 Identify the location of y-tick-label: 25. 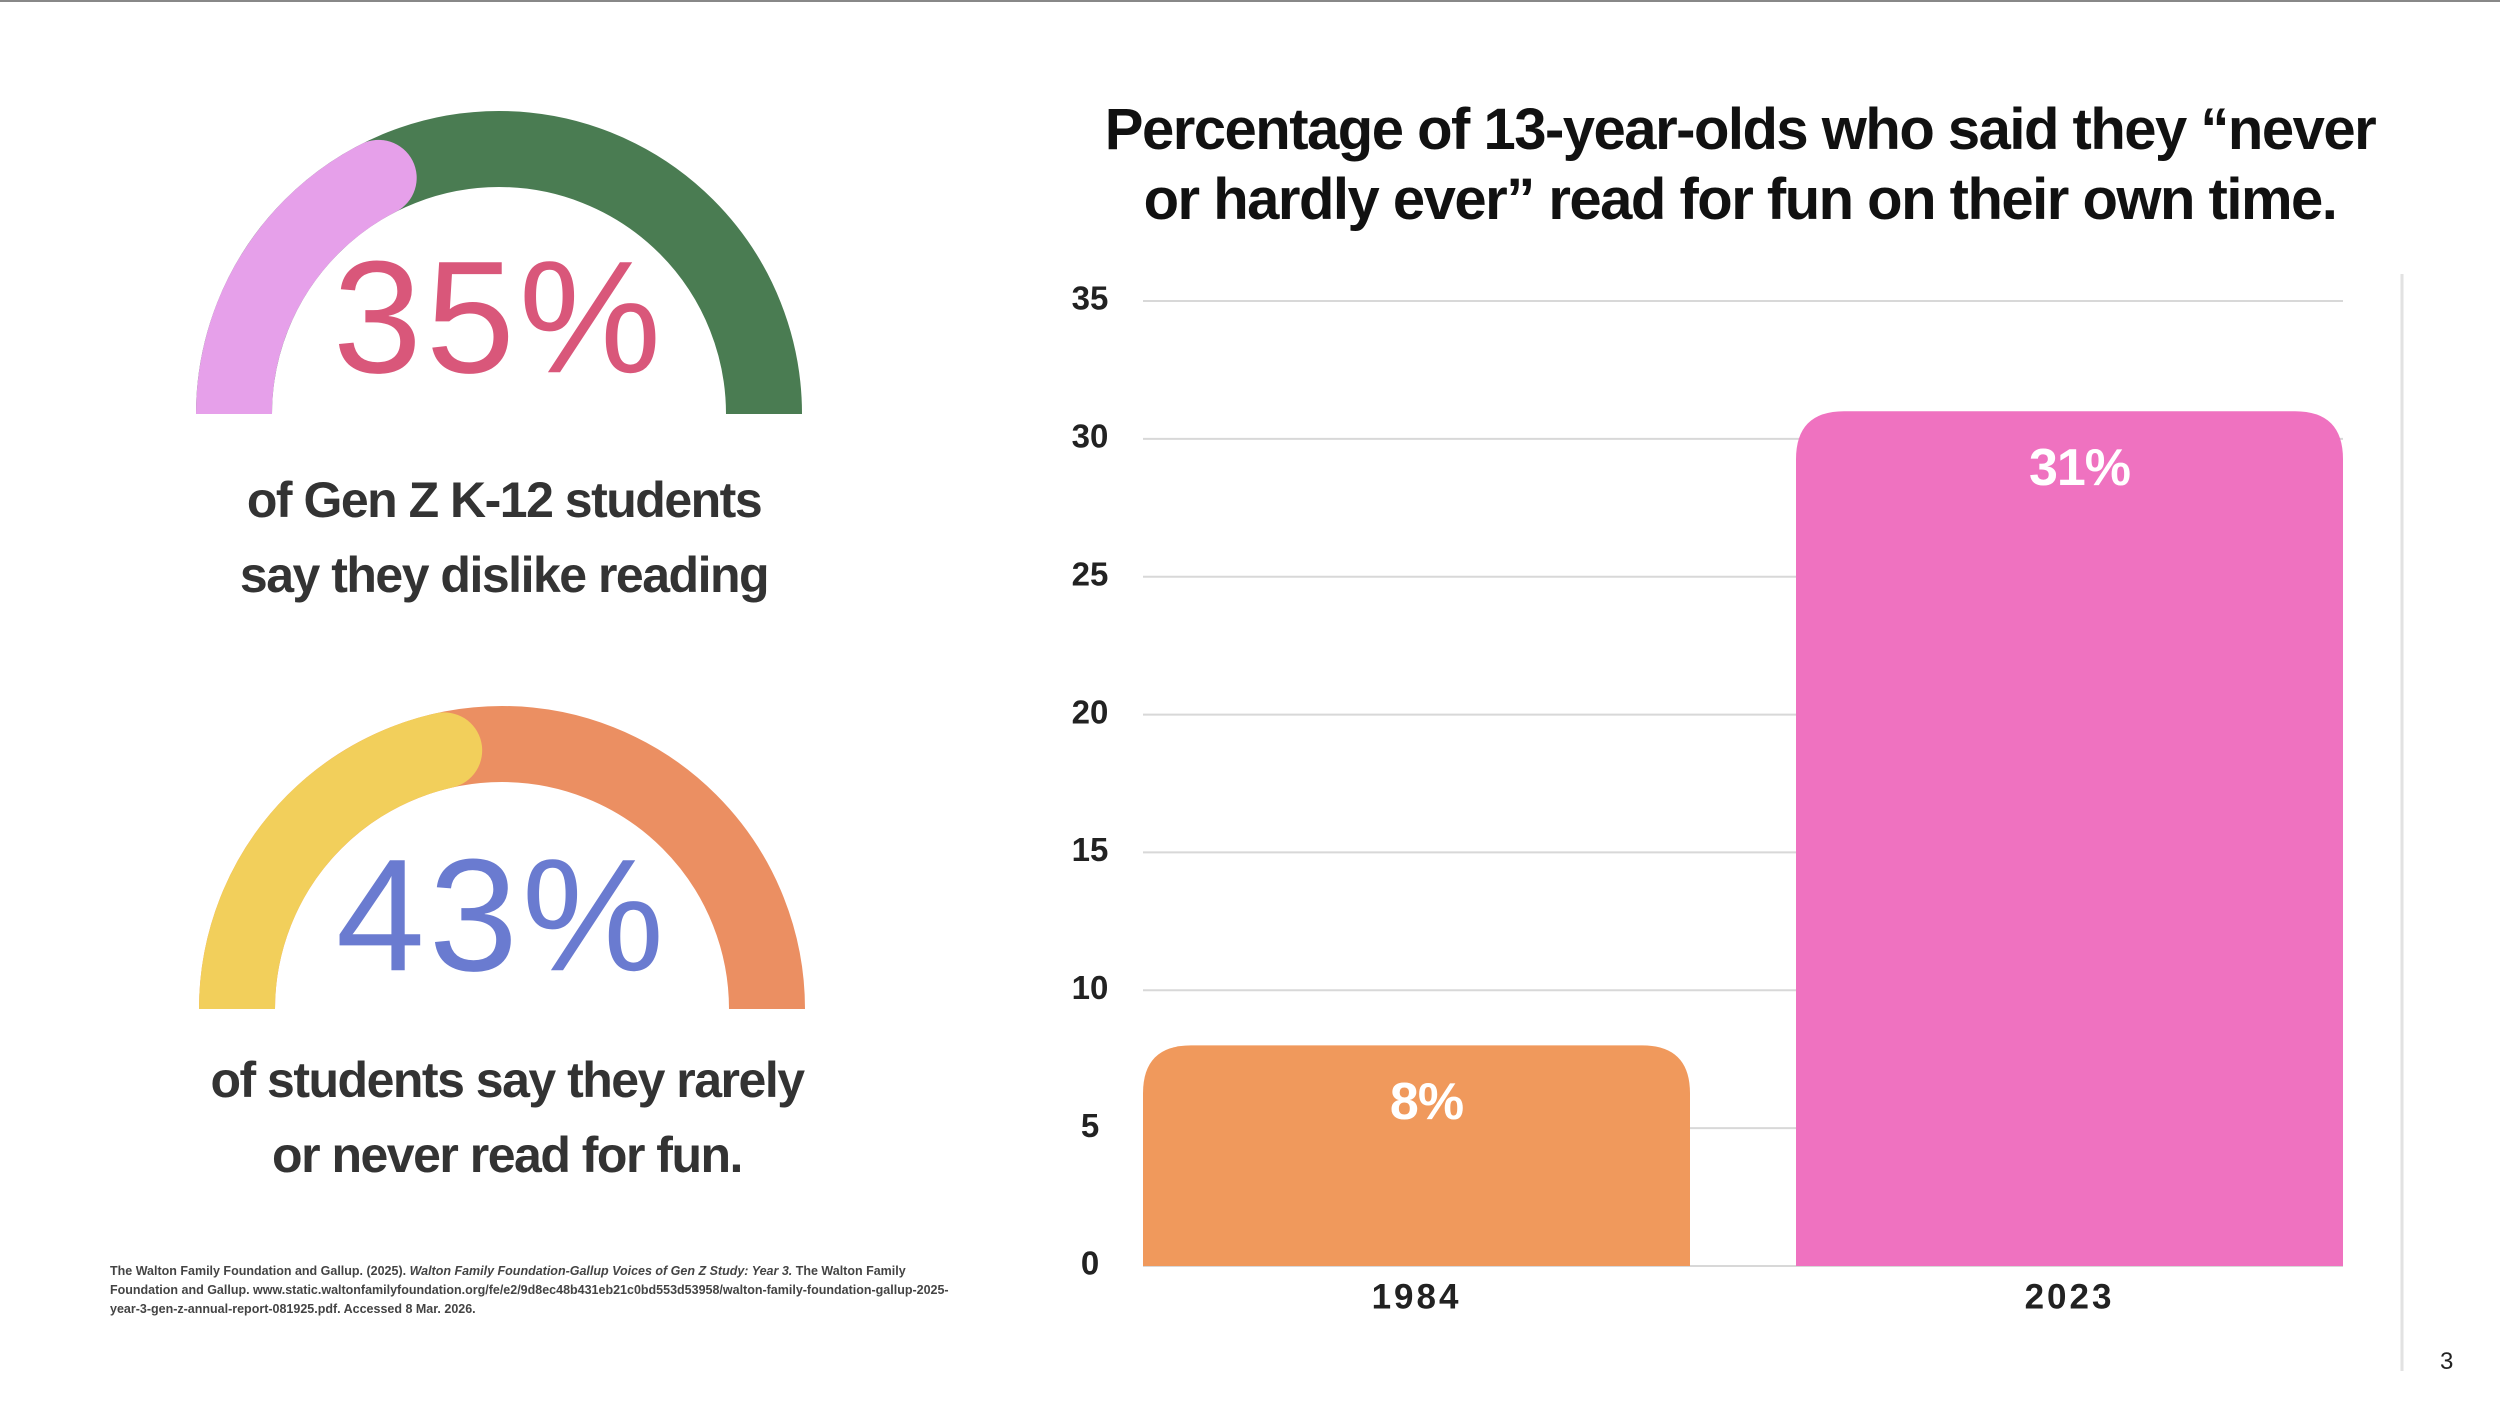
(1090, 573).